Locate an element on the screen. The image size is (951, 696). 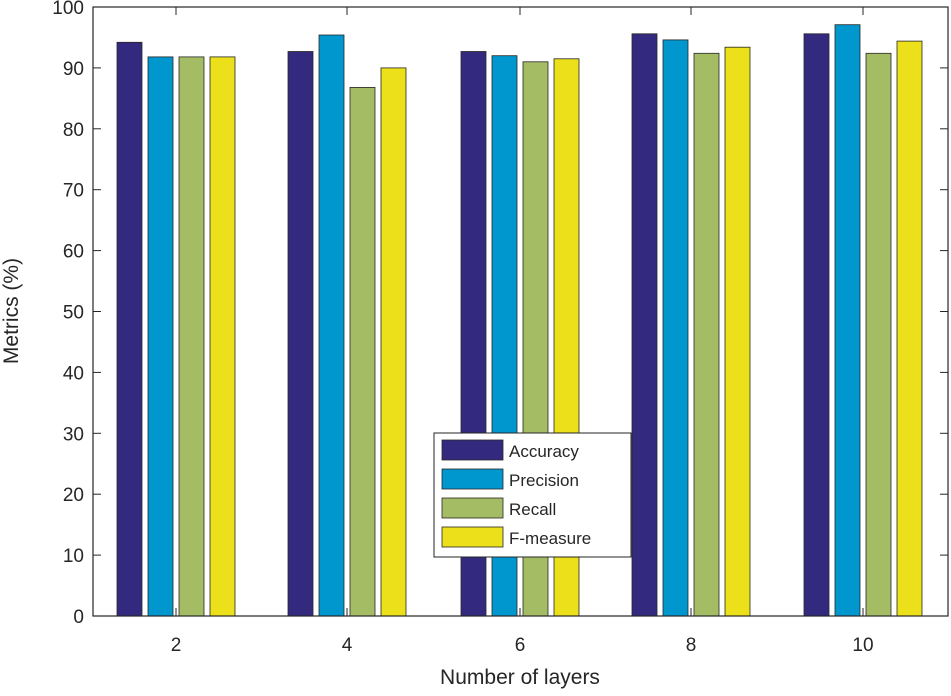
legend-swatch-f-measure is located at coordinates (472, 537).